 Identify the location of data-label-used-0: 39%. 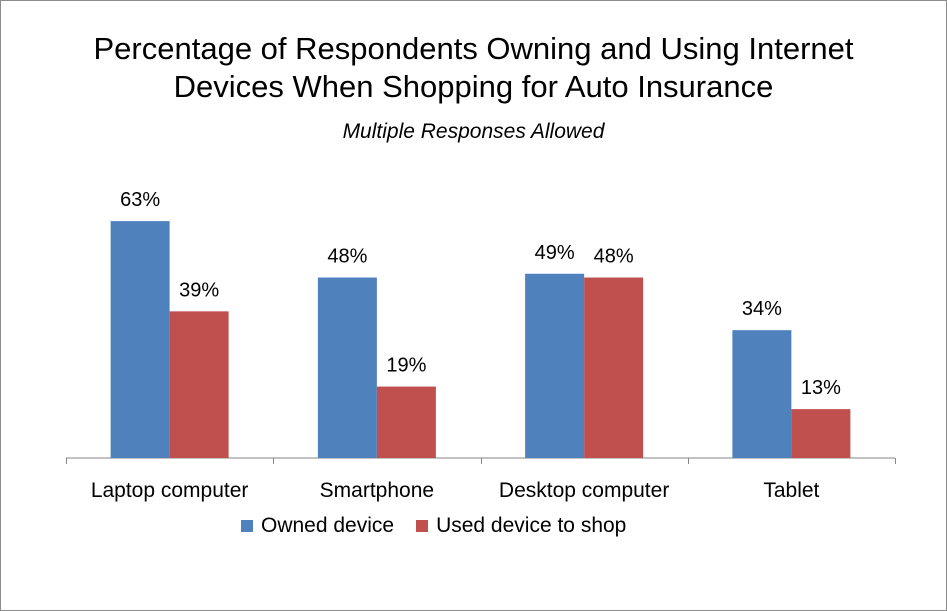
(199, 290).